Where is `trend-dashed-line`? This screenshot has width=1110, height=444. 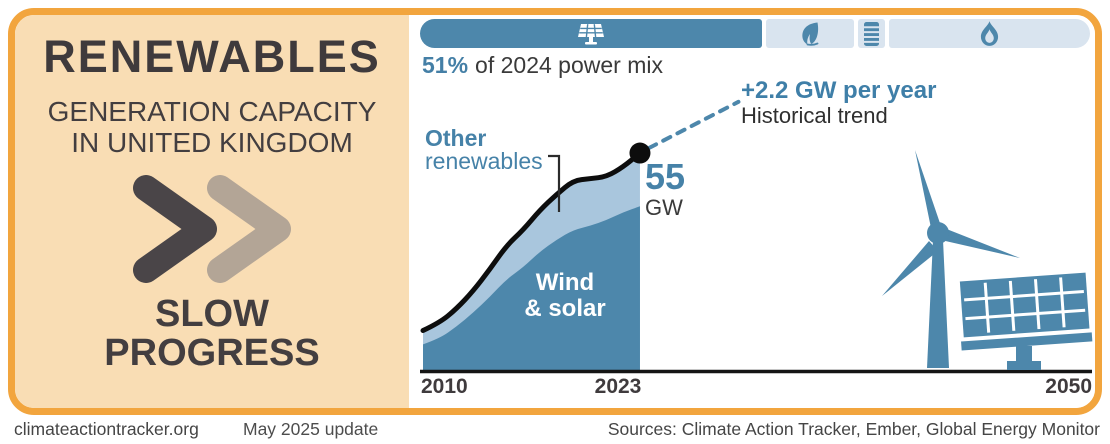
trend-dashed-line is located at coordinates (693, 125).